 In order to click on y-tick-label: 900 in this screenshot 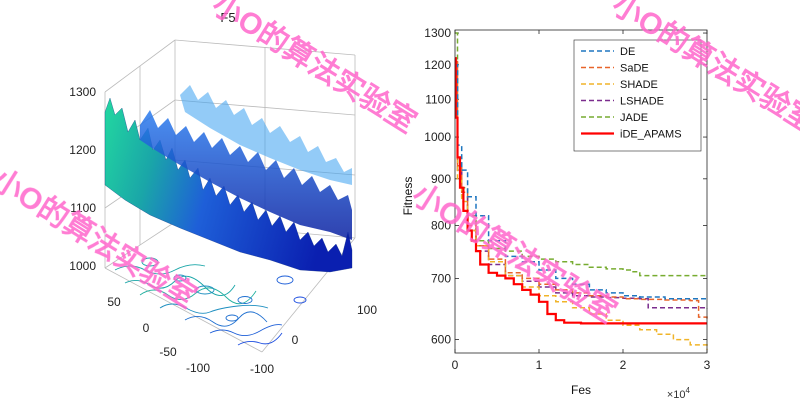, I will do `click(441, 179)`.